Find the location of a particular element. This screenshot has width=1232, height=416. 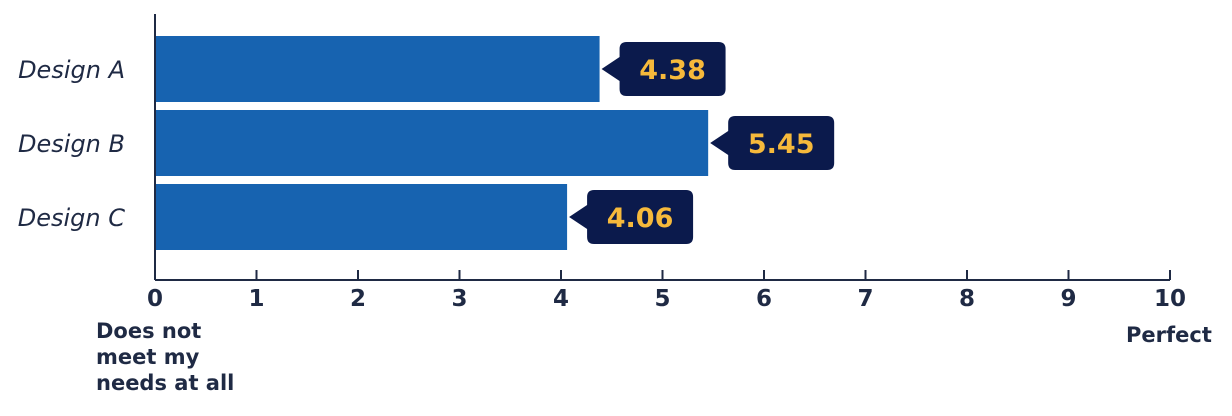

x-tick-label: 3 is located at coordinates (459, 299).